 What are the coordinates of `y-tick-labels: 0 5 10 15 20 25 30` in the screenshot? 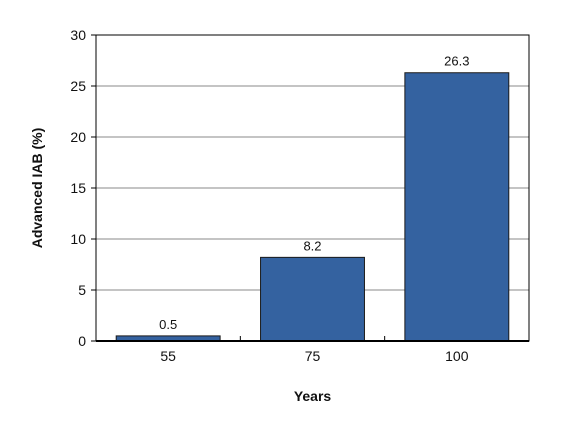 It's located at (78, 188).